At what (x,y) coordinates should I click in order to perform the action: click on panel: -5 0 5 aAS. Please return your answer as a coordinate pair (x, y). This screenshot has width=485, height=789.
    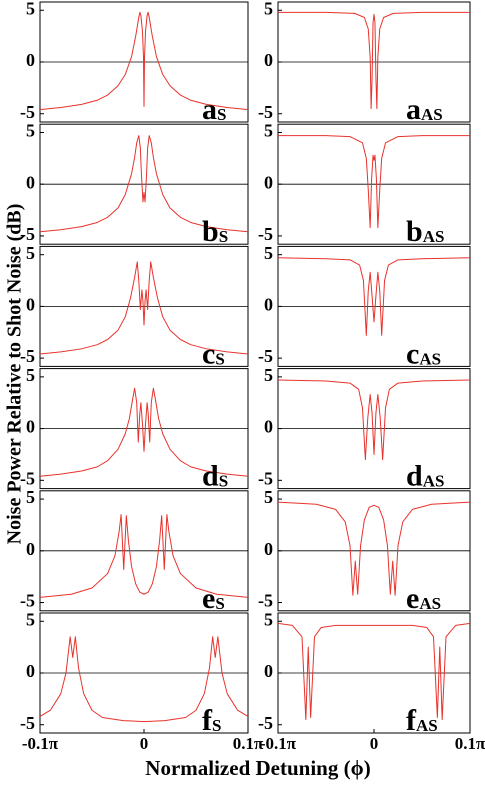
    Looking at the image, I should click on (364, 63).